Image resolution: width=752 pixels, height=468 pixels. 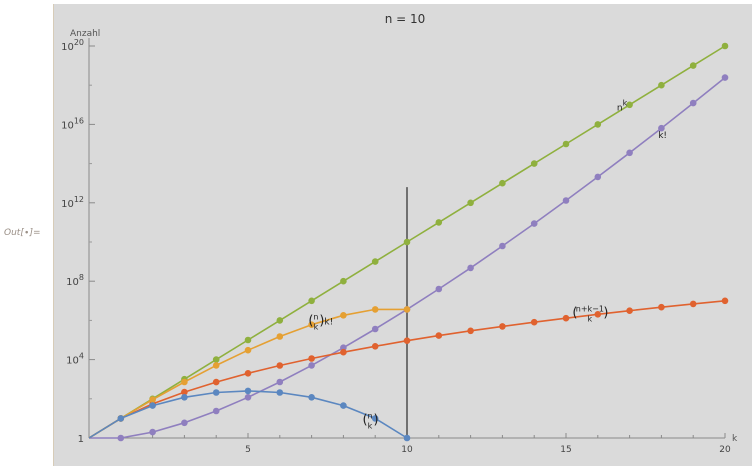 I want to click on y-tick-label: 10¹², so click(x=72, y=202).